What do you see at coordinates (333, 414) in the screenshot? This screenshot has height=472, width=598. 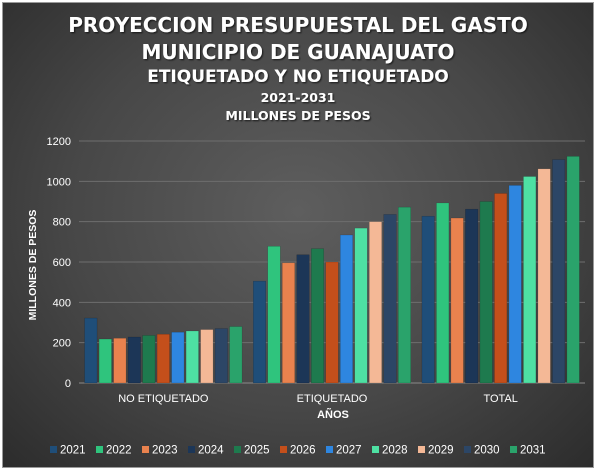 I see `x-axis-label: AÑOS` at bounding box center [333, 414].